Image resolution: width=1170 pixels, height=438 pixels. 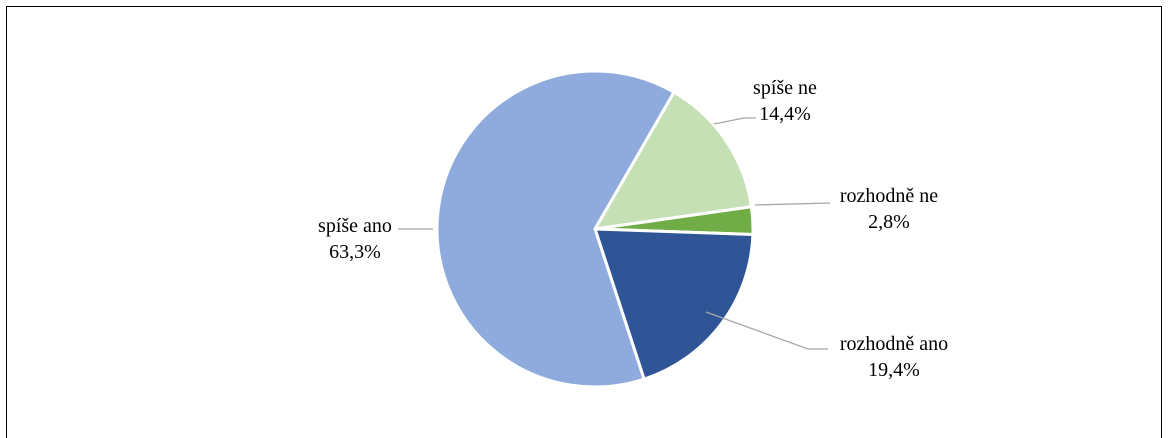 I want to click on label-rozhodne-ne-value: 2,8%, so click(x=889, y=222).